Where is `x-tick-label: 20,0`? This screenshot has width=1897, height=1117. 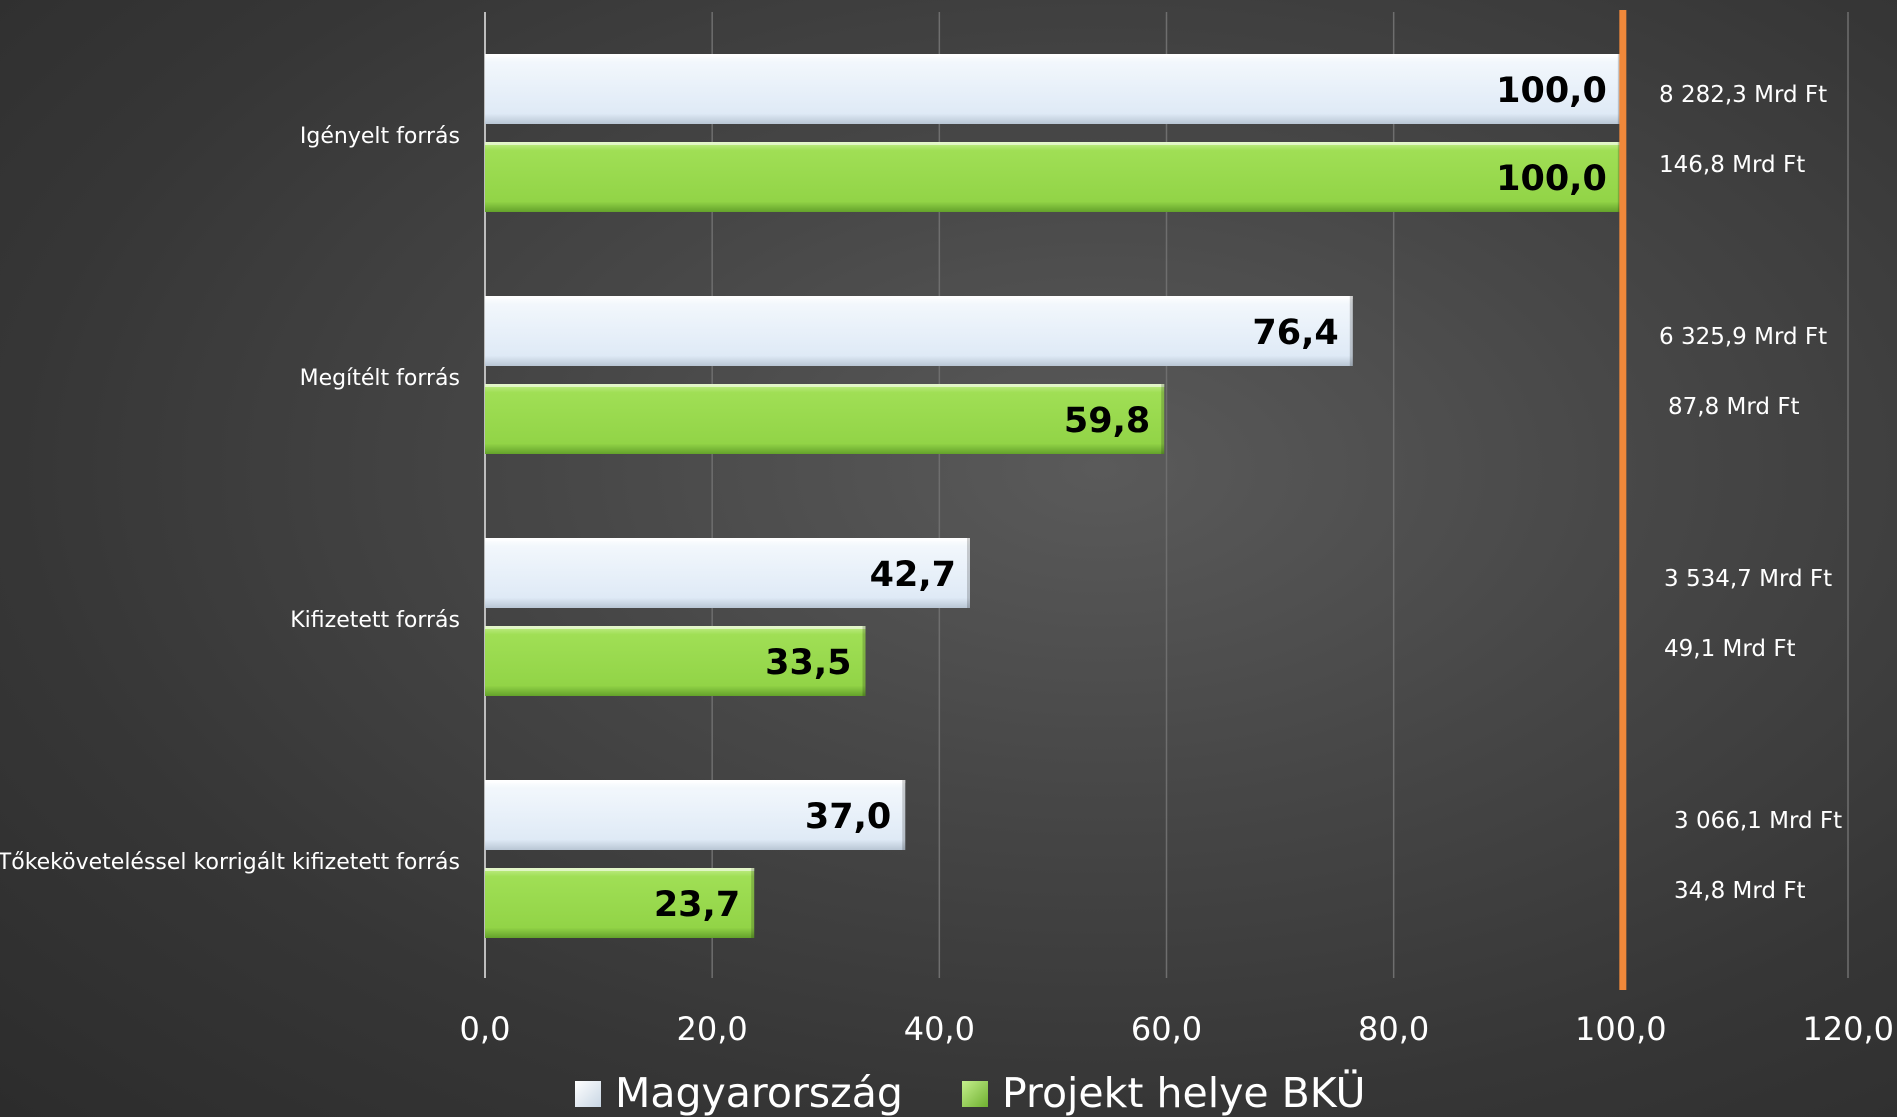
x-tick-label: 20,0 is located at coordinates (712, 1029).